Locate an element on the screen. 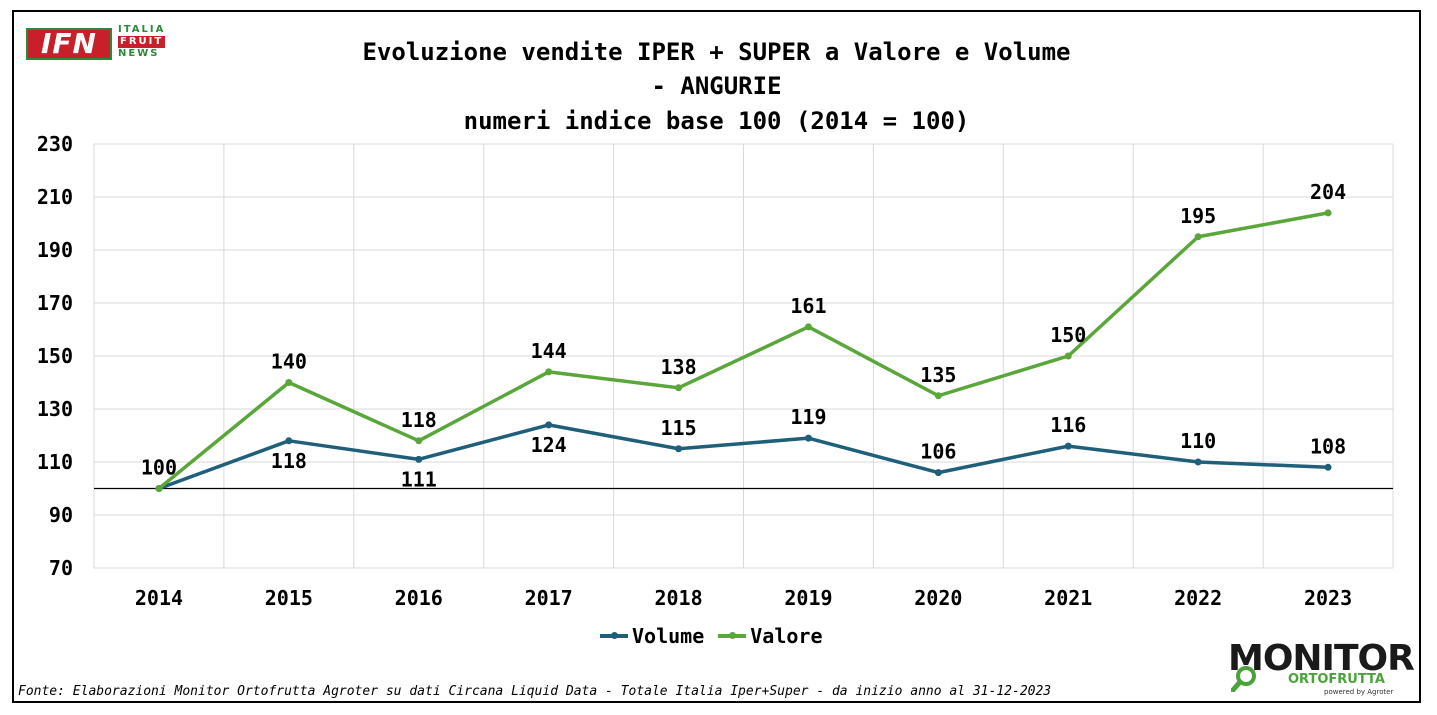 The width and height of the screenshot is (1437, 715). x-tick-label: 2021 is located at coordinates (1068, 598).